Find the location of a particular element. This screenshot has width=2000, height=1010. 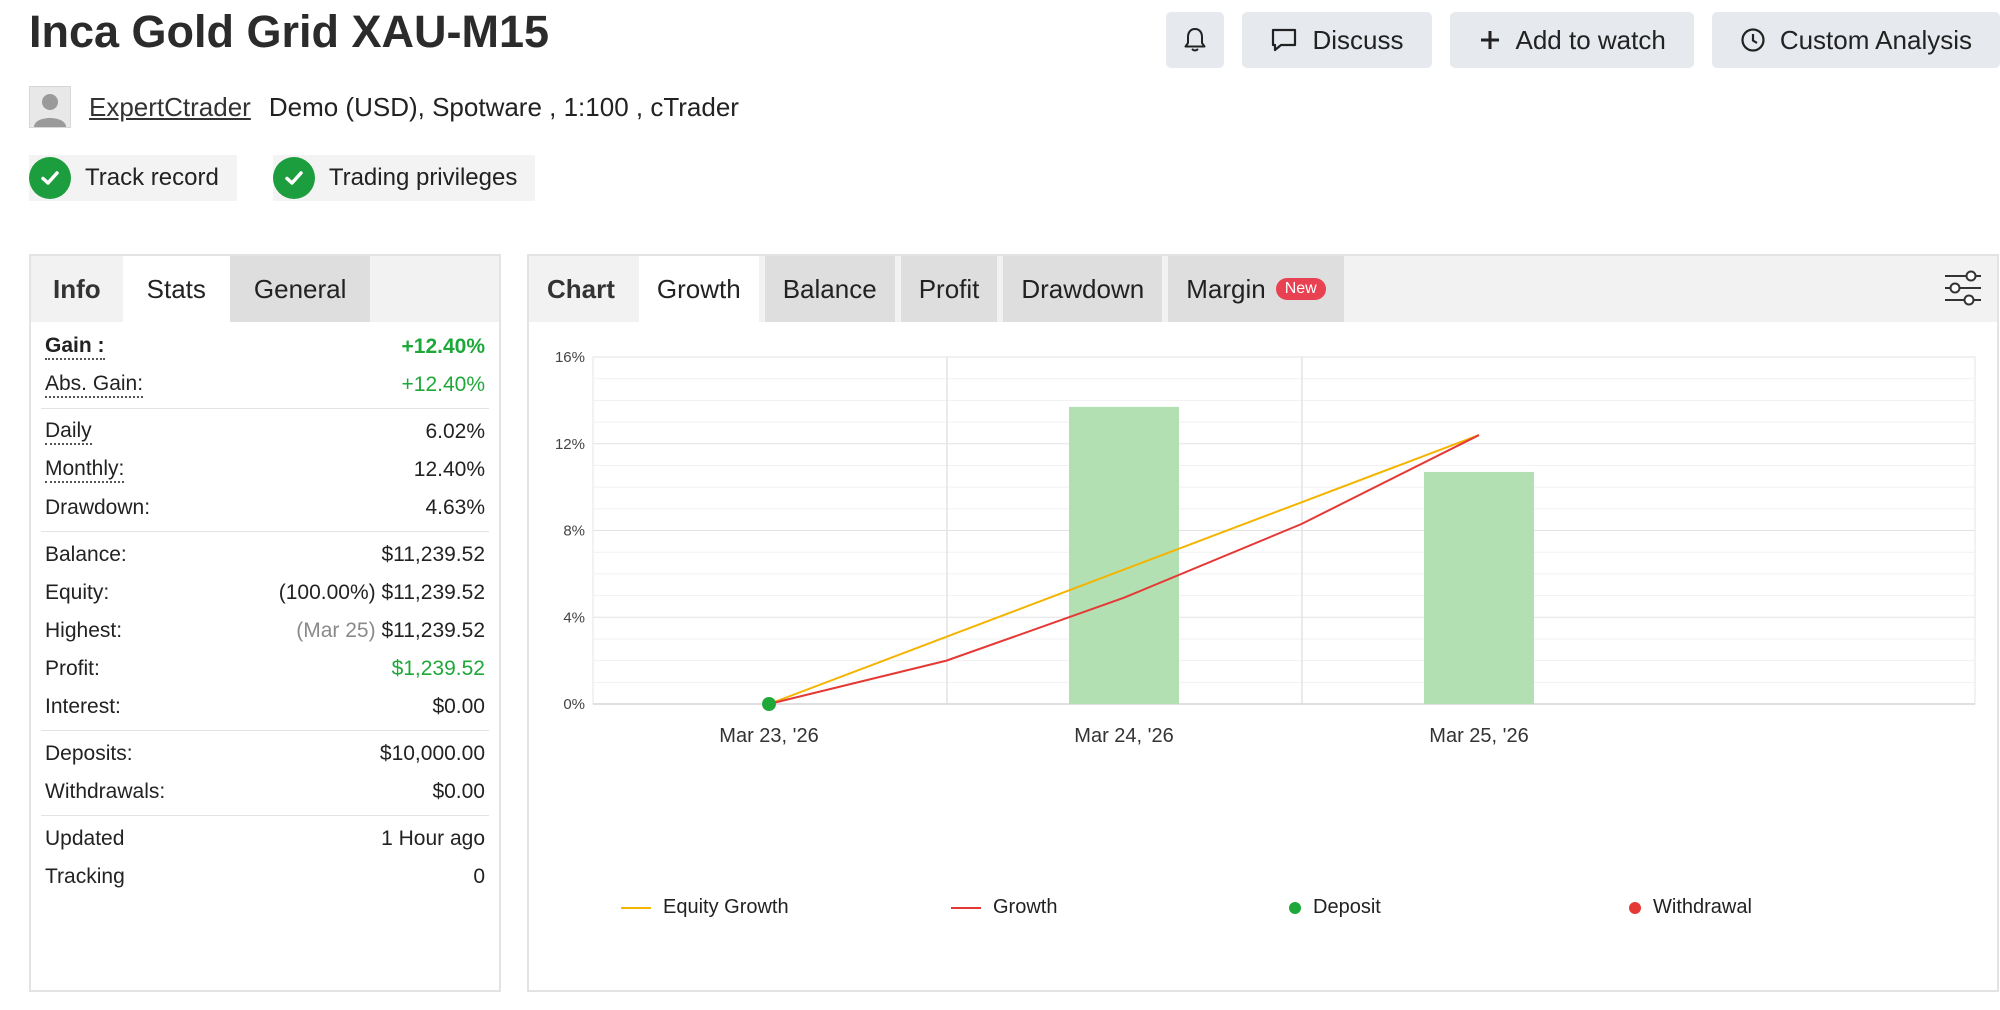

track-record-badge: Track record is located at coordinates (133, 178).